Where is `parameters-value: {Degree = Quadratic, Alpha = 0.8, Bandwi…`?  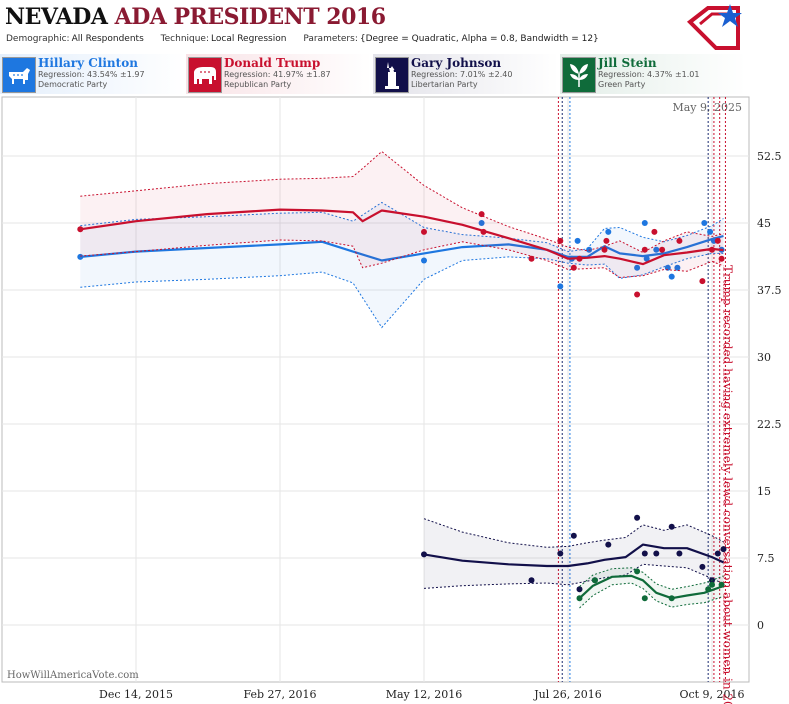
parameters-value: {Degree = Quadratic, Alpha = 0.8, Bandwi… is located at coordinates (479, 39).